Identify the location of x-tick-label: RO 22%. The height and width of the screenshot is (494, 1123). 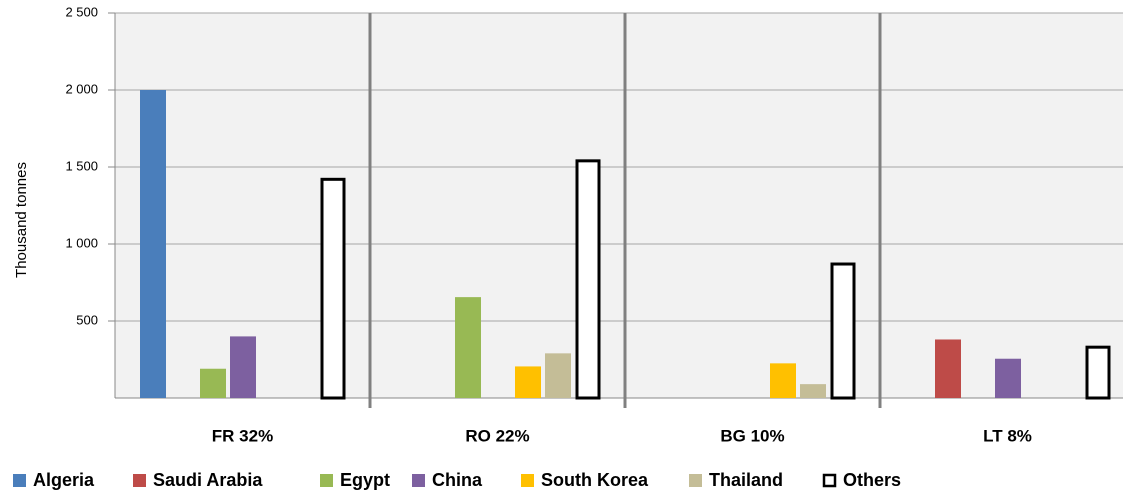
(497, 435).